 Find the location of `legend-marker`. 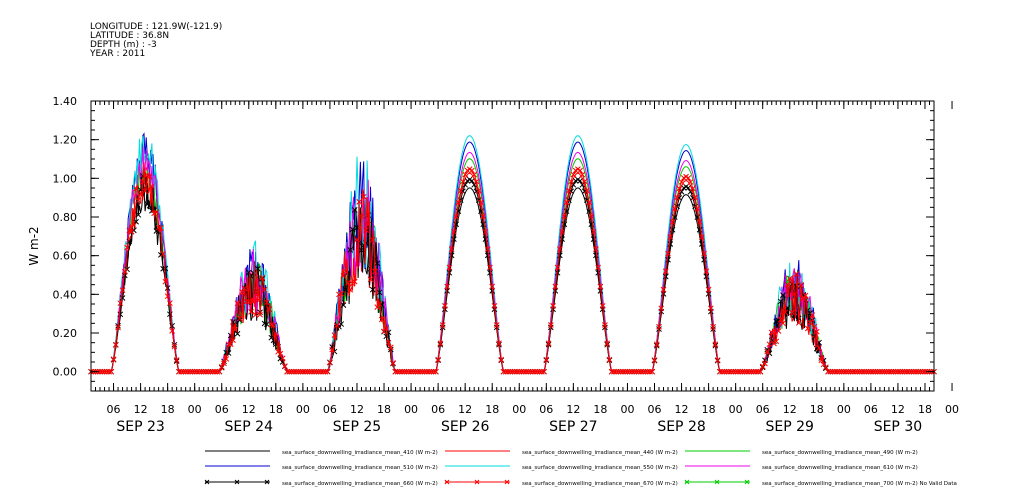

legend-marker is located at coordinates (507, 482).